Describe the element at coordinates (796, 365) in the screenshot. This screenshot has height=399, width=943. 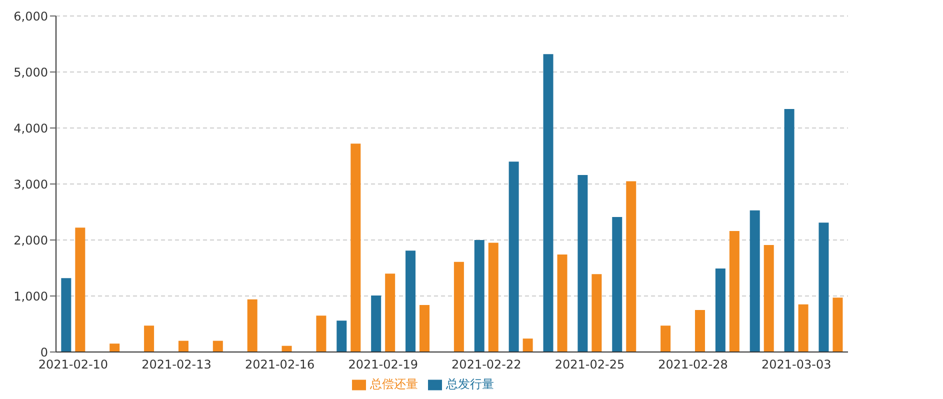
I see `x-tick-label: 2021-03-03` at that location.